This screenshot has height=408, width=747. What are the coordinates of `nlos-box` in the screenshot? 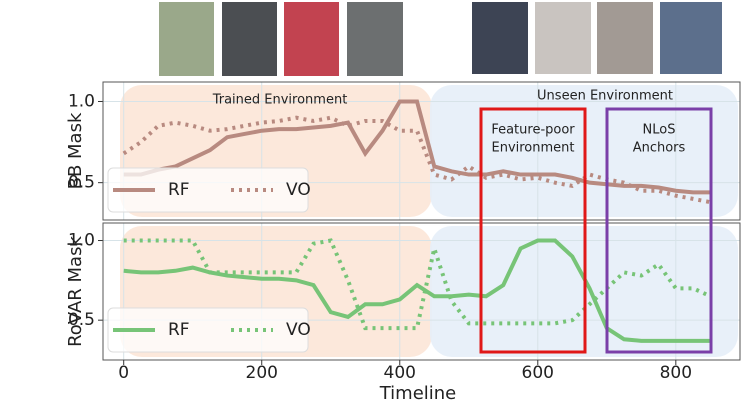 It's located at (659, 230).